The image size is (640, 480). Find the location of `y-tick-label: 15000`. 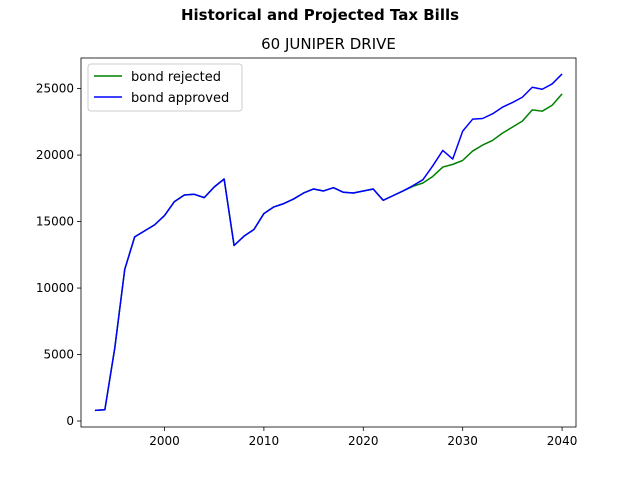

y-tick-label: 15000 is located at coordinates (55, 222).